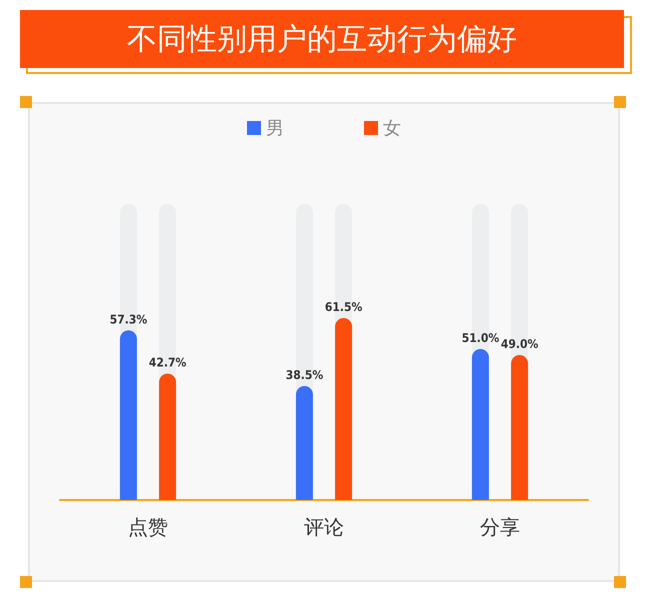 The width and height of the screenshot is (650, 601). What do you see at coordinates (275, 128) in the screenshot?
I see `legend-label: 男` at bounding box center [275, 128].